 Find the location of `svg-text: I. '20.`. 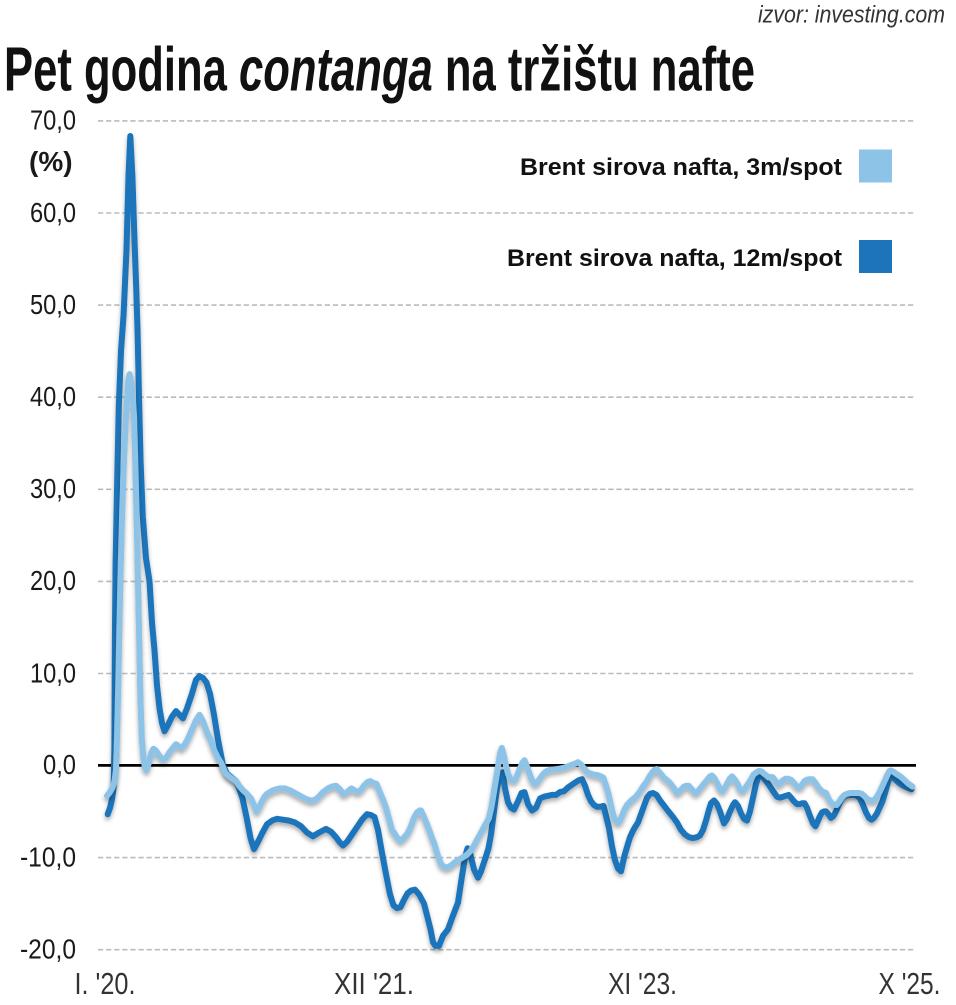

svg-text: I. '20. is located at coordinates (105, 983).